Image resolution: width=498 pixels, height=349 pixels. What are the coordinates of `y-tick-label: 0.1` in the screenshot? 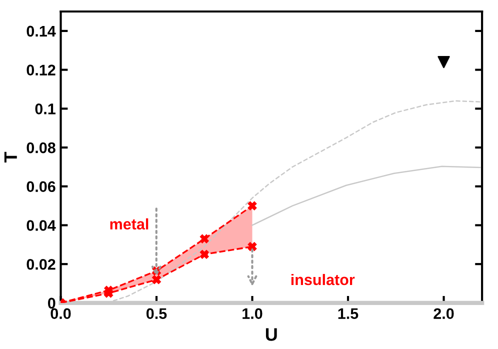 It's located at (45, 109).